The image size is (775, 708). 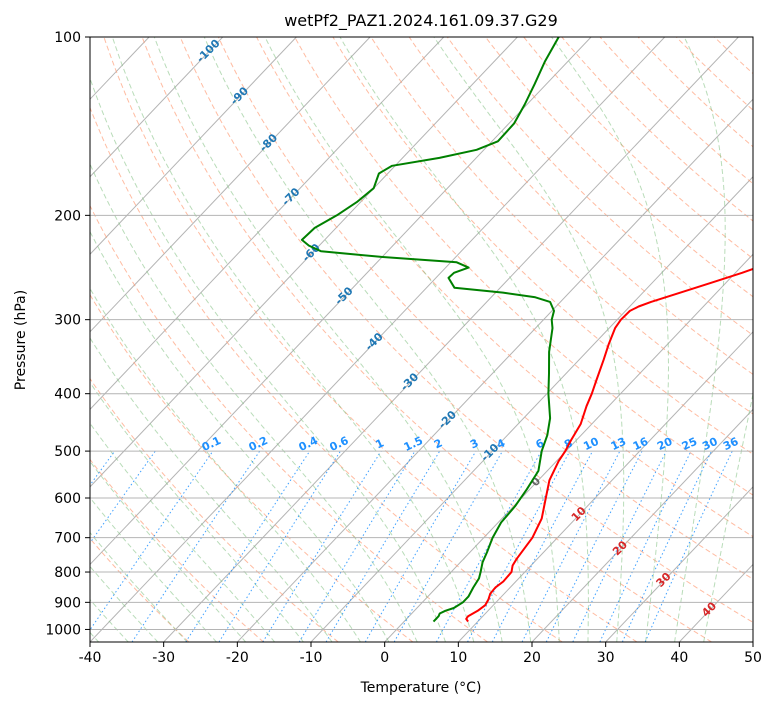 I want to click on x-tick-label: 20, so click(x=532, y=658).